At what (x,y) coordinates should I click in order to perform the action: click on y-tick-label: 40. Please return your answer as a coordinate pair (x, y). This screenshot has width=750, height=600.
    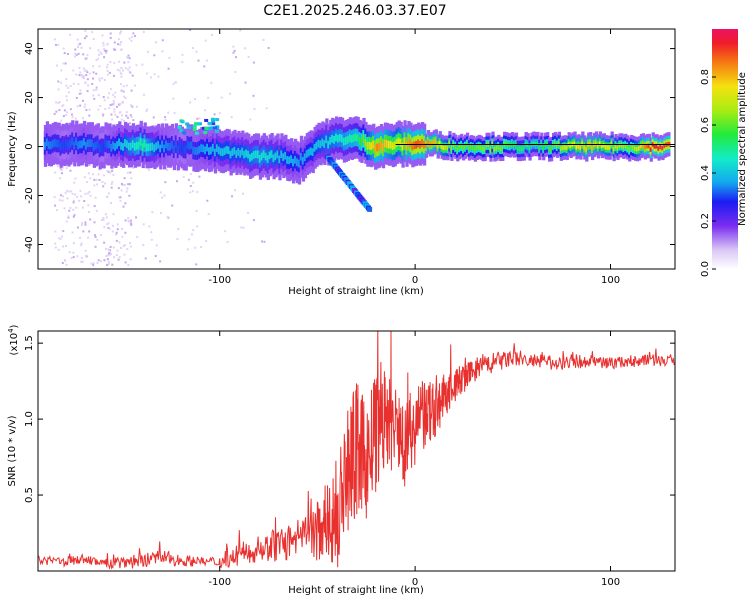
    Looking at the image, I should click on (29, 48).